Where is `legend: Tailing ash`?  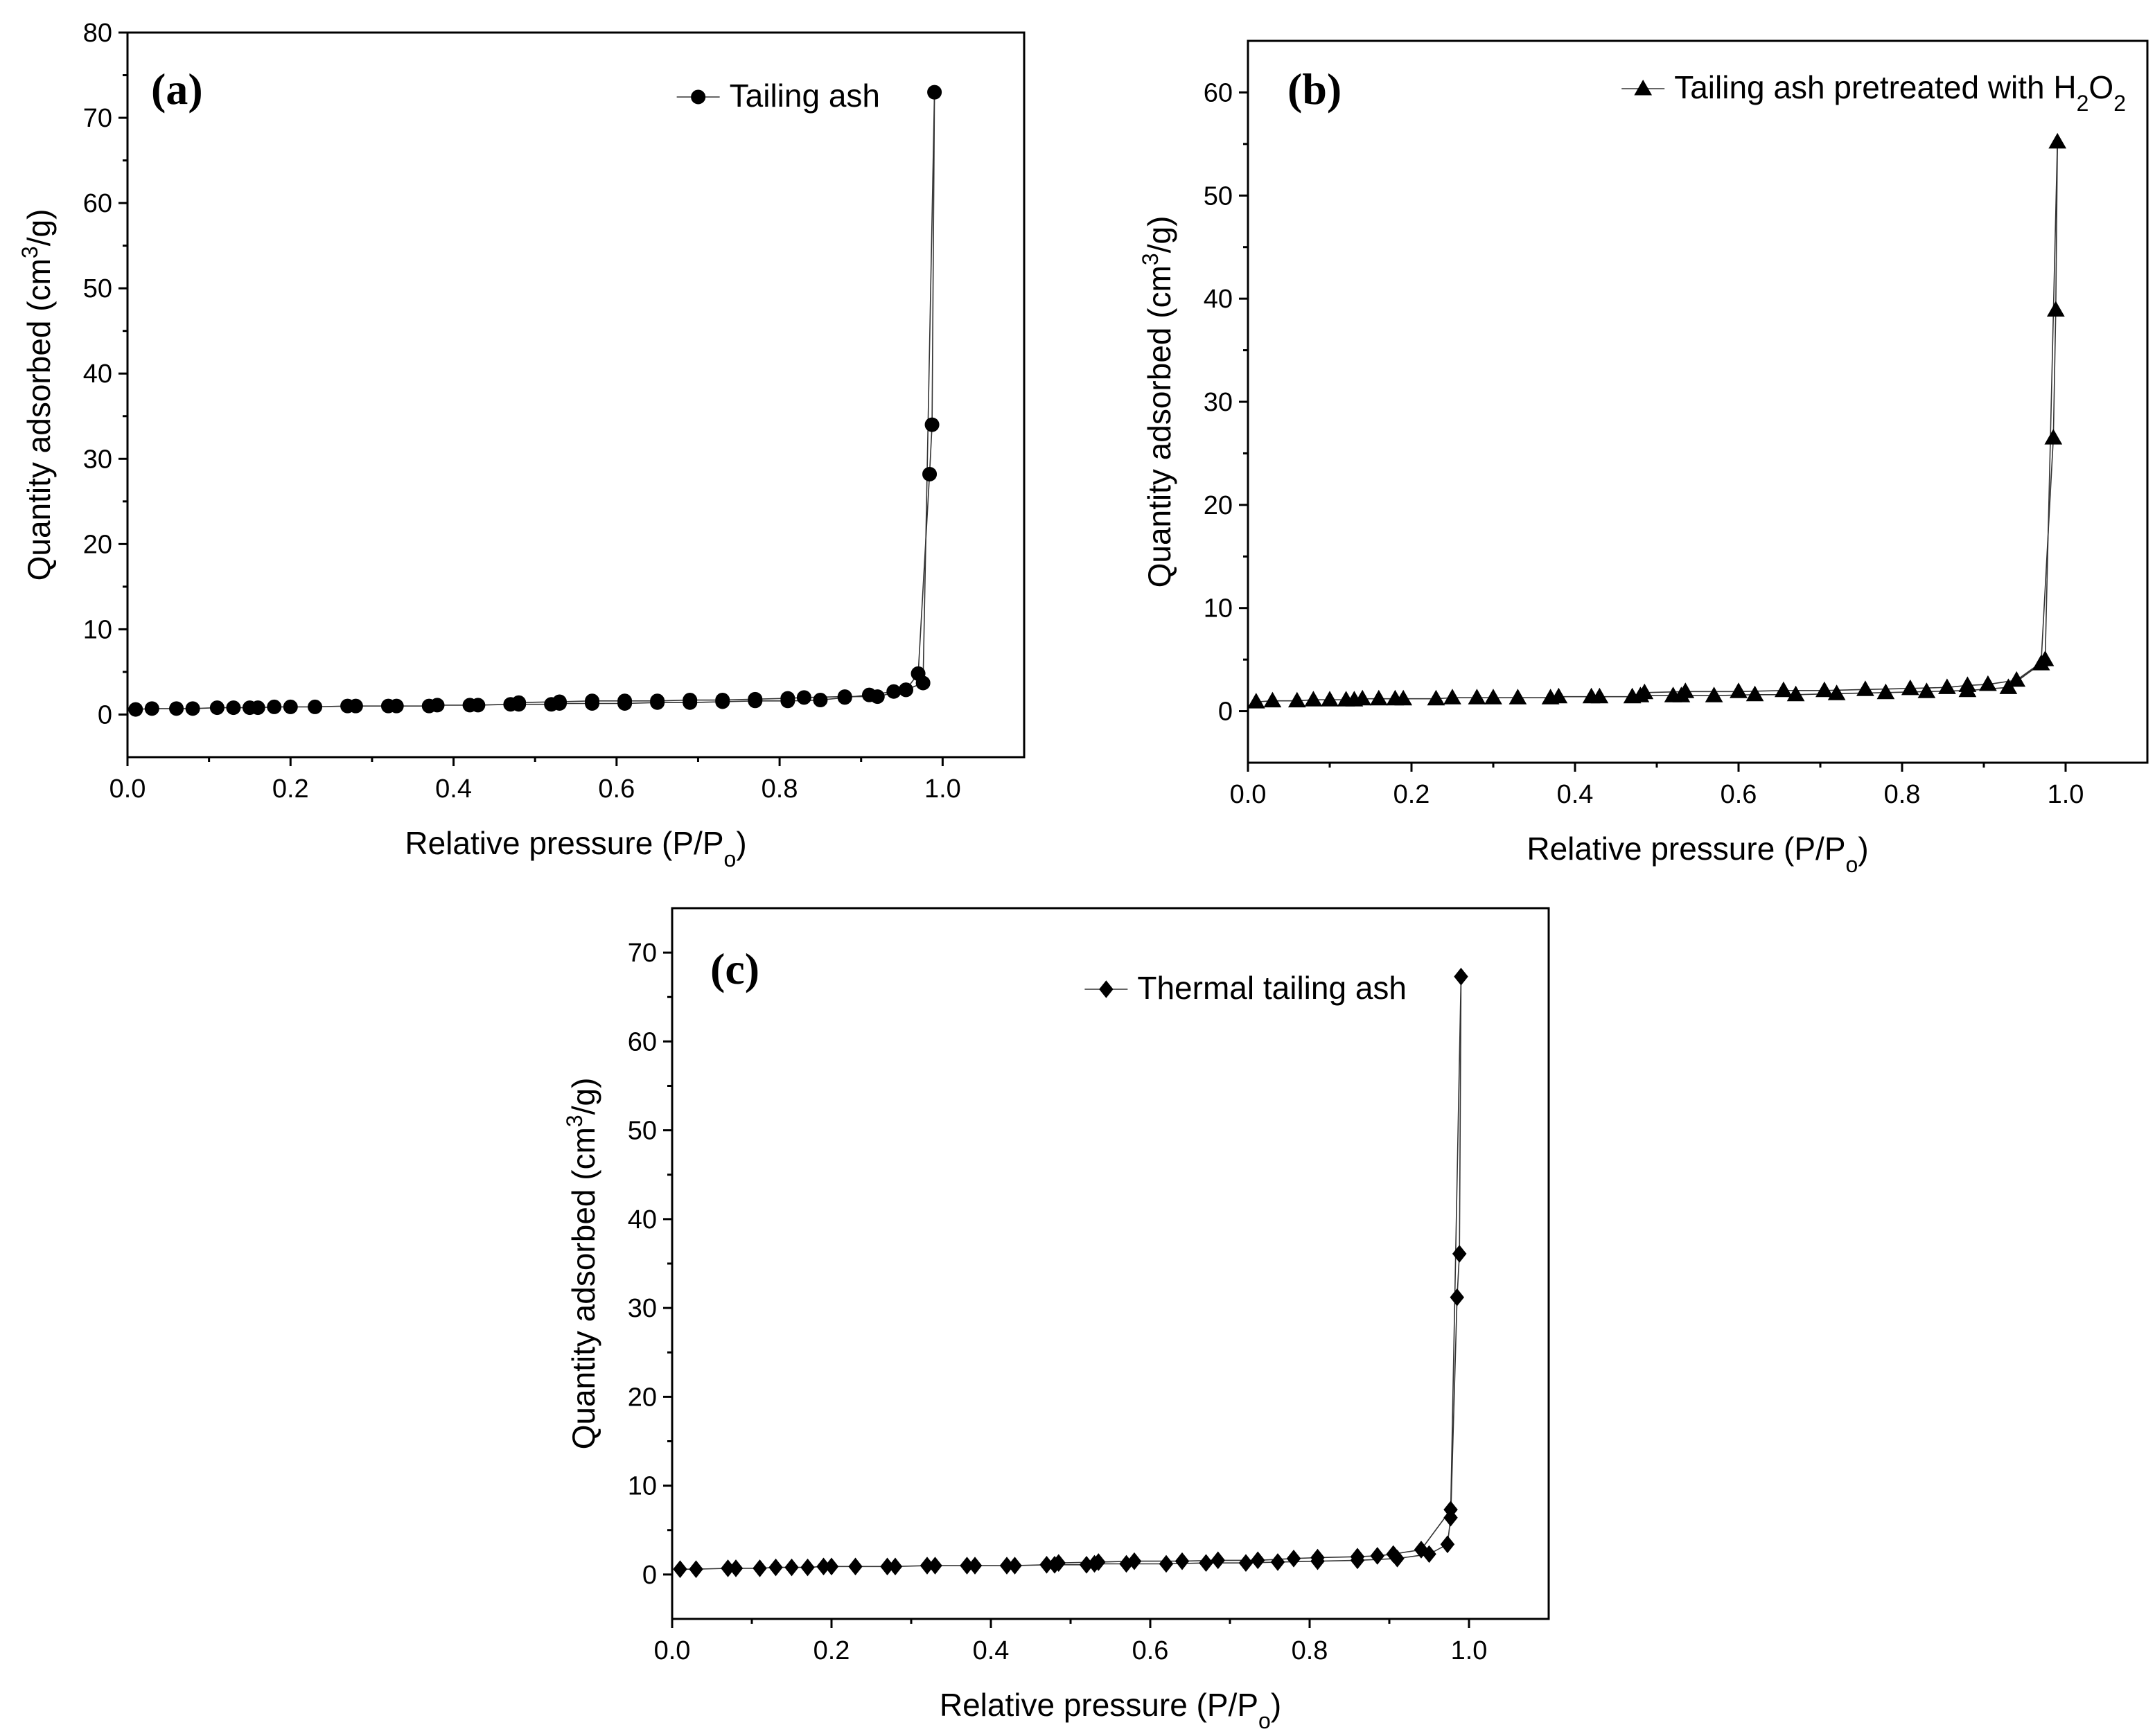 legend: Tailing ash is located at coordinates (778, 96).